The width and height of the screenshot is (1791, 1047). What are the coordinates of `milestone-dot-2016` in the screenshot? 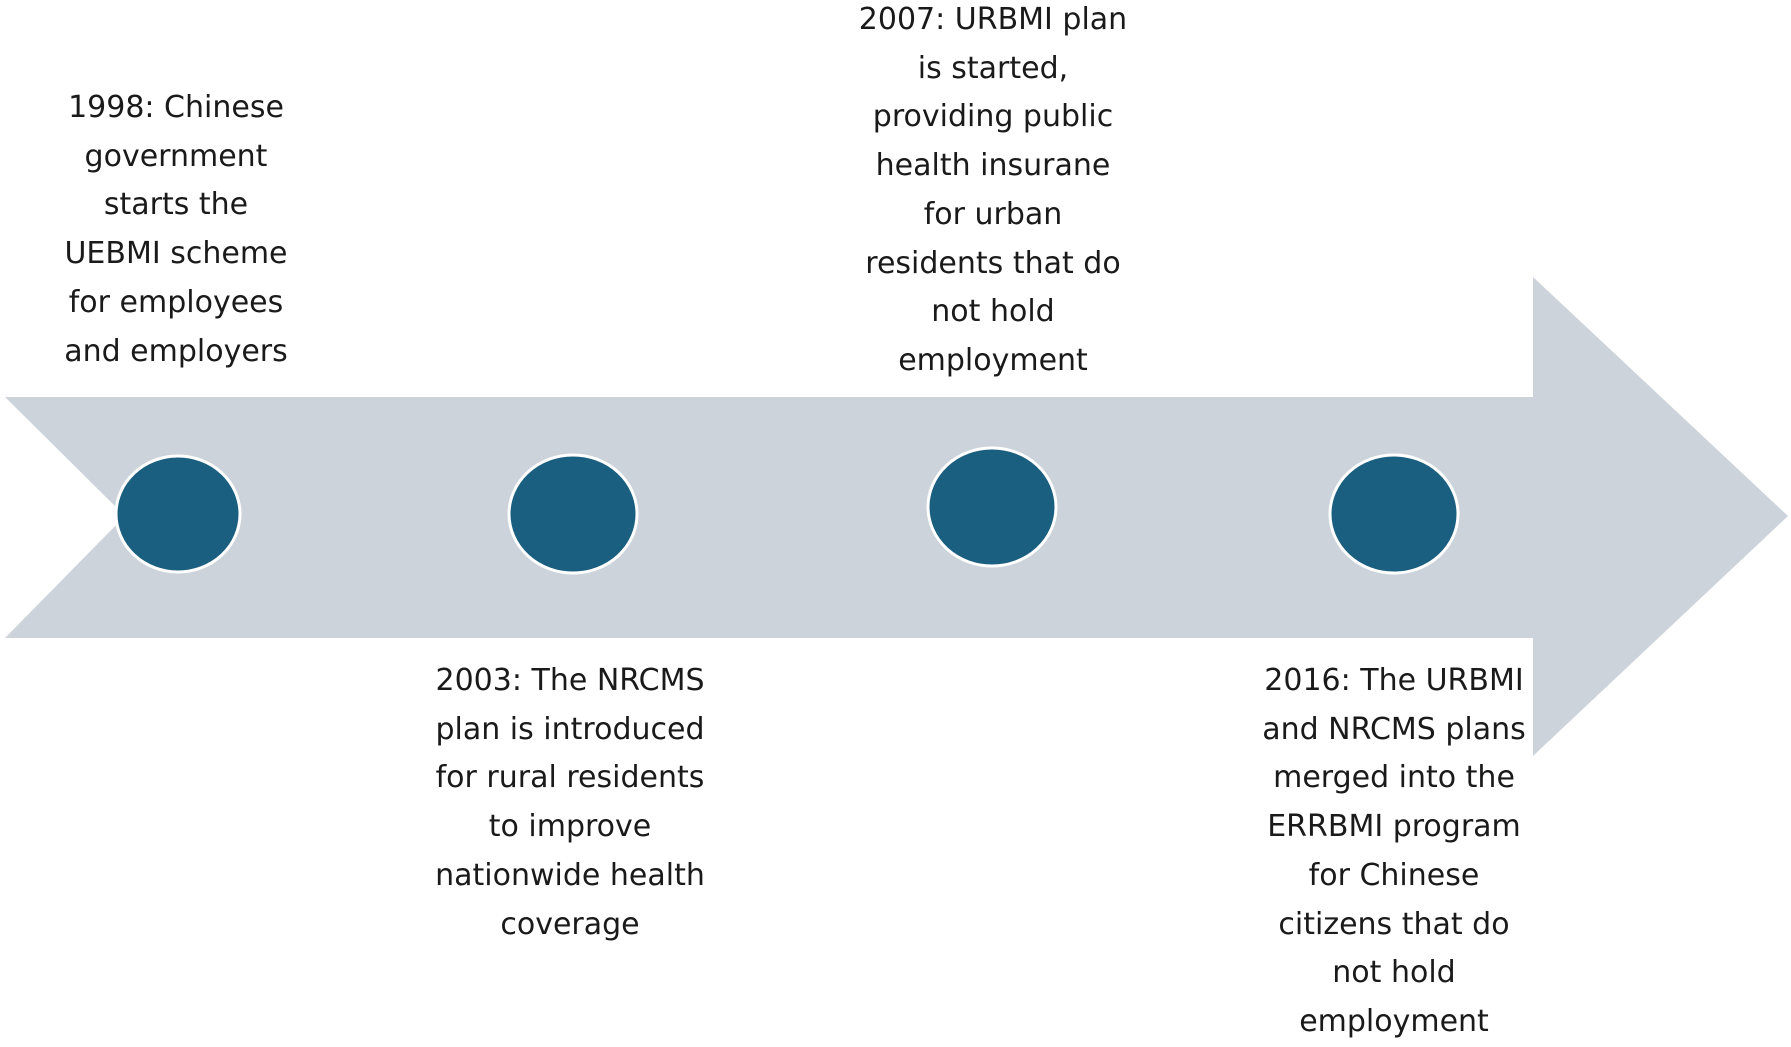 It's located at (1394, 514).